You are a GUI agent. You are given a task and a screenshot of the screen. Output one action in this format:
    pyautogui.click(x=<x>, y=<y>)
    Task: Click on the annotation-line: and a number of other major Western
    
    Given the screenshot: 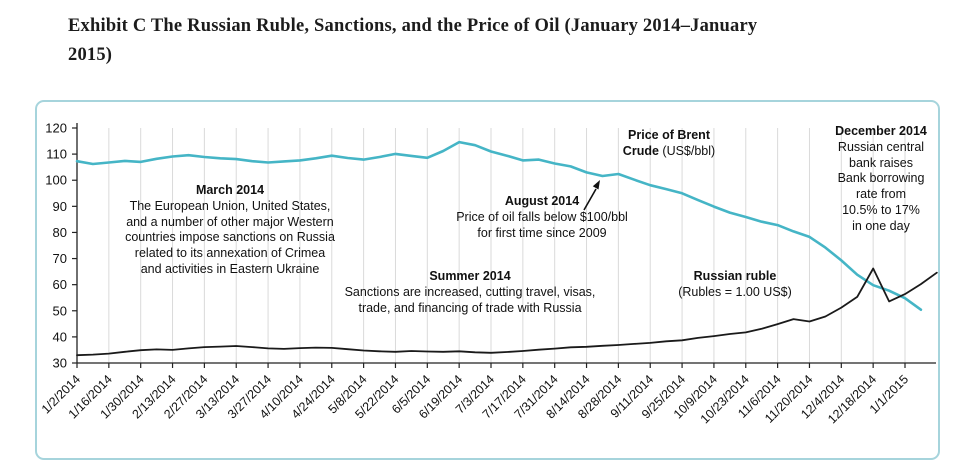 What is the action you would take?
    pyautogui.click(x=230, y=221)
    